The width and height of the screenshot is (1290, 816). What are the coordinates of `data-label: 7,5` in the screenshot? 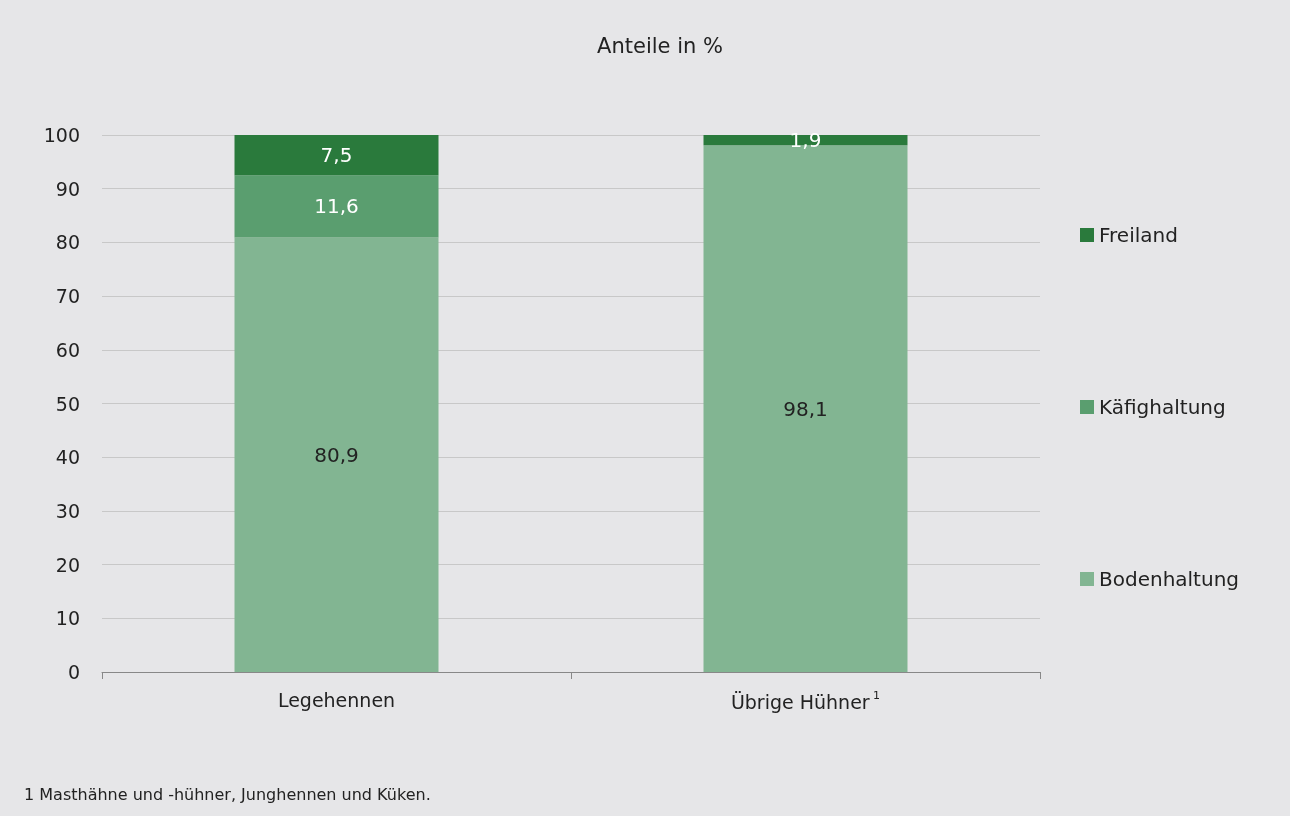 It's located at (336, 155).